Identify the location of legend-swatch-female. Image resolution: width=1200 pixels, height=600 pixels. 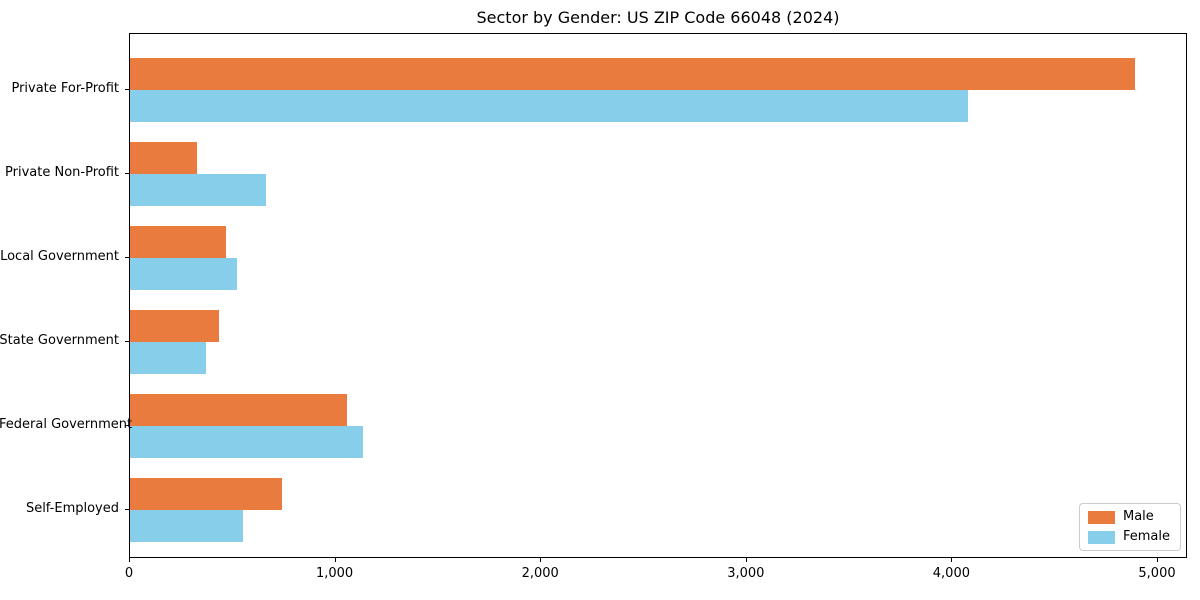
(1101, 537).